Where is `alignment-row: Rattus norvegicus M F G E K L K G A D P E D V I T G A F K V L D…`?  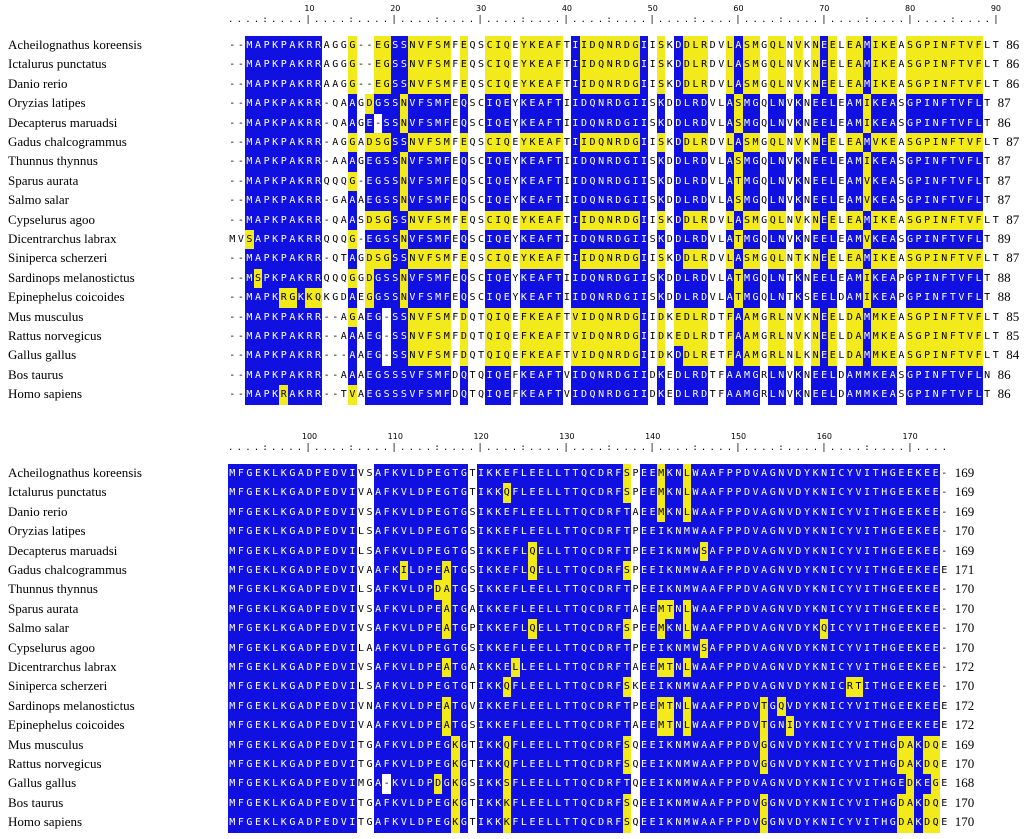
alignment-row: Rattus norvegicus M F G E K L K G A D P E D V I T G A F K V L D… is located at coordinates (512, 765).